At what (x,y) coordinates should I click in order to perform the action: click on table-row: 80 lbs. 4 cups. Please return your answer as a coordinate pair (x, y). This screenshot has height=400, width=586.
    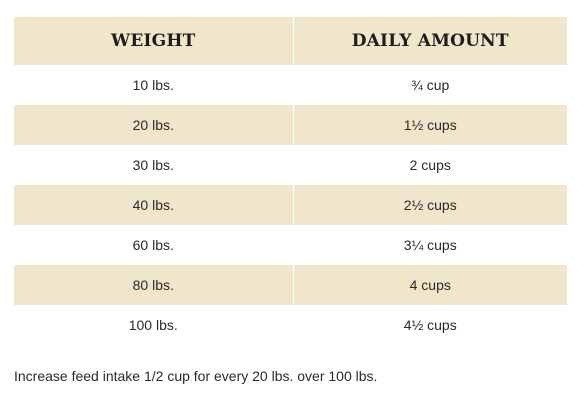
    Looking at the image, I should click on (290, 285).